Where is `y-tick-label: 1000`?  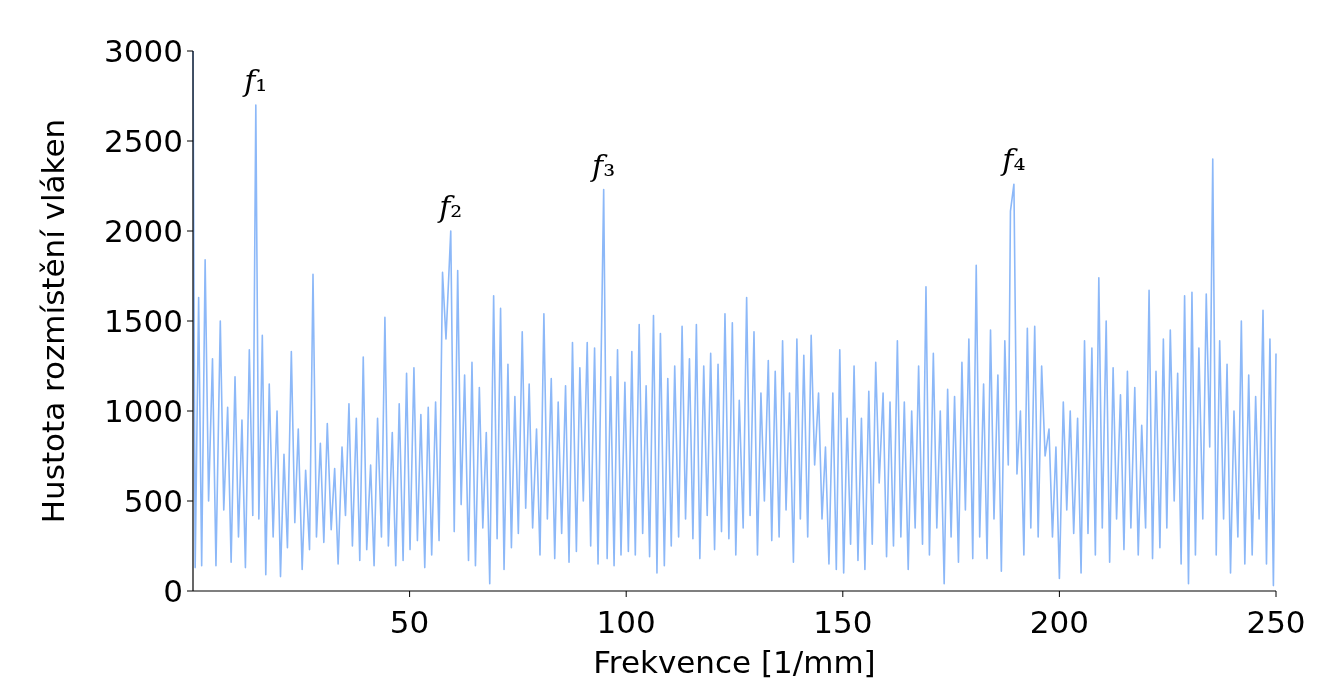
y-tick-label: 1000 is located at coordinates (143, 411).